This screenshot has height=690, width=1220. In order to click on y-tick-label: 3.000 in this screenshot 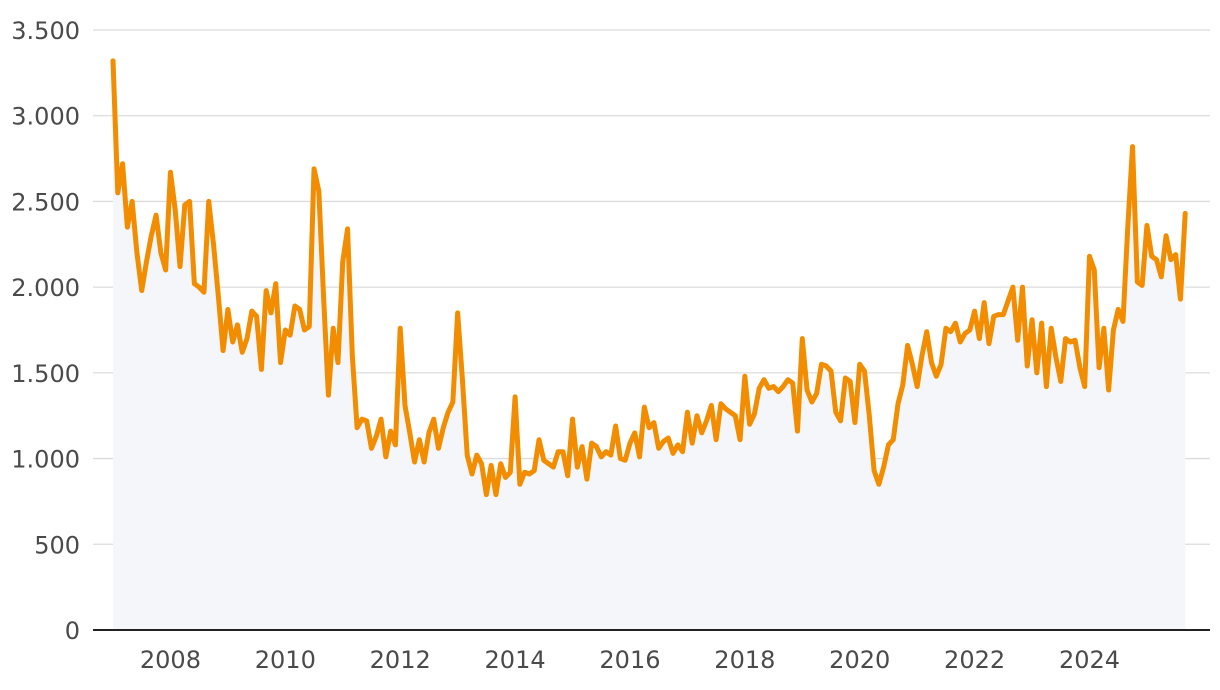, I will do `click(45, 117)`.